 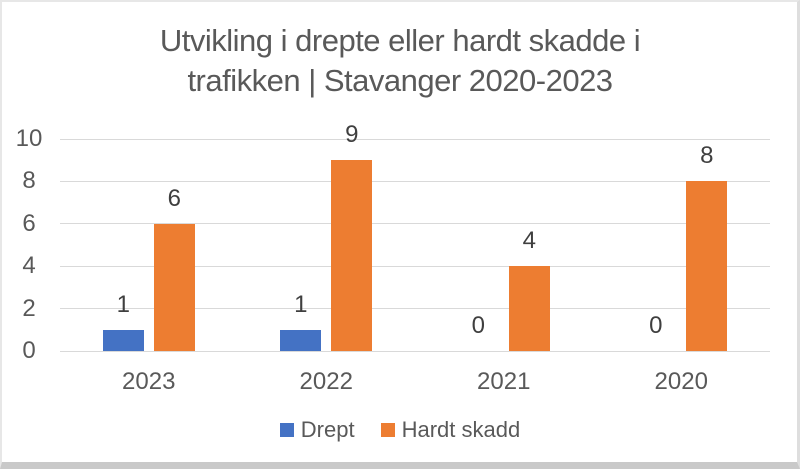 What do you see at coordinates (504, 381) in the screenshot?
I see `x-category-label-2021: 2021` at bounding box center [504, 381].